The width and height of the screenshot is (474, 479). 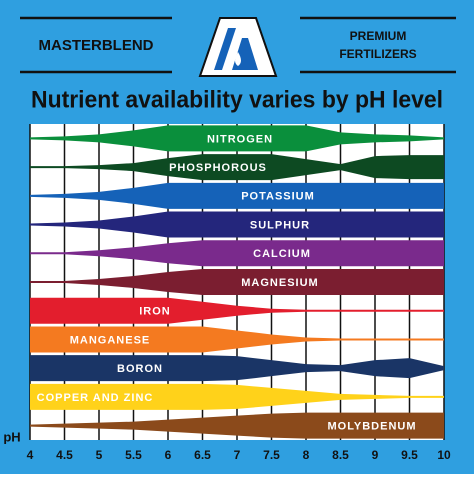 I want to click on nutrient-label: NITROGEN, so click(x=240, y=139).